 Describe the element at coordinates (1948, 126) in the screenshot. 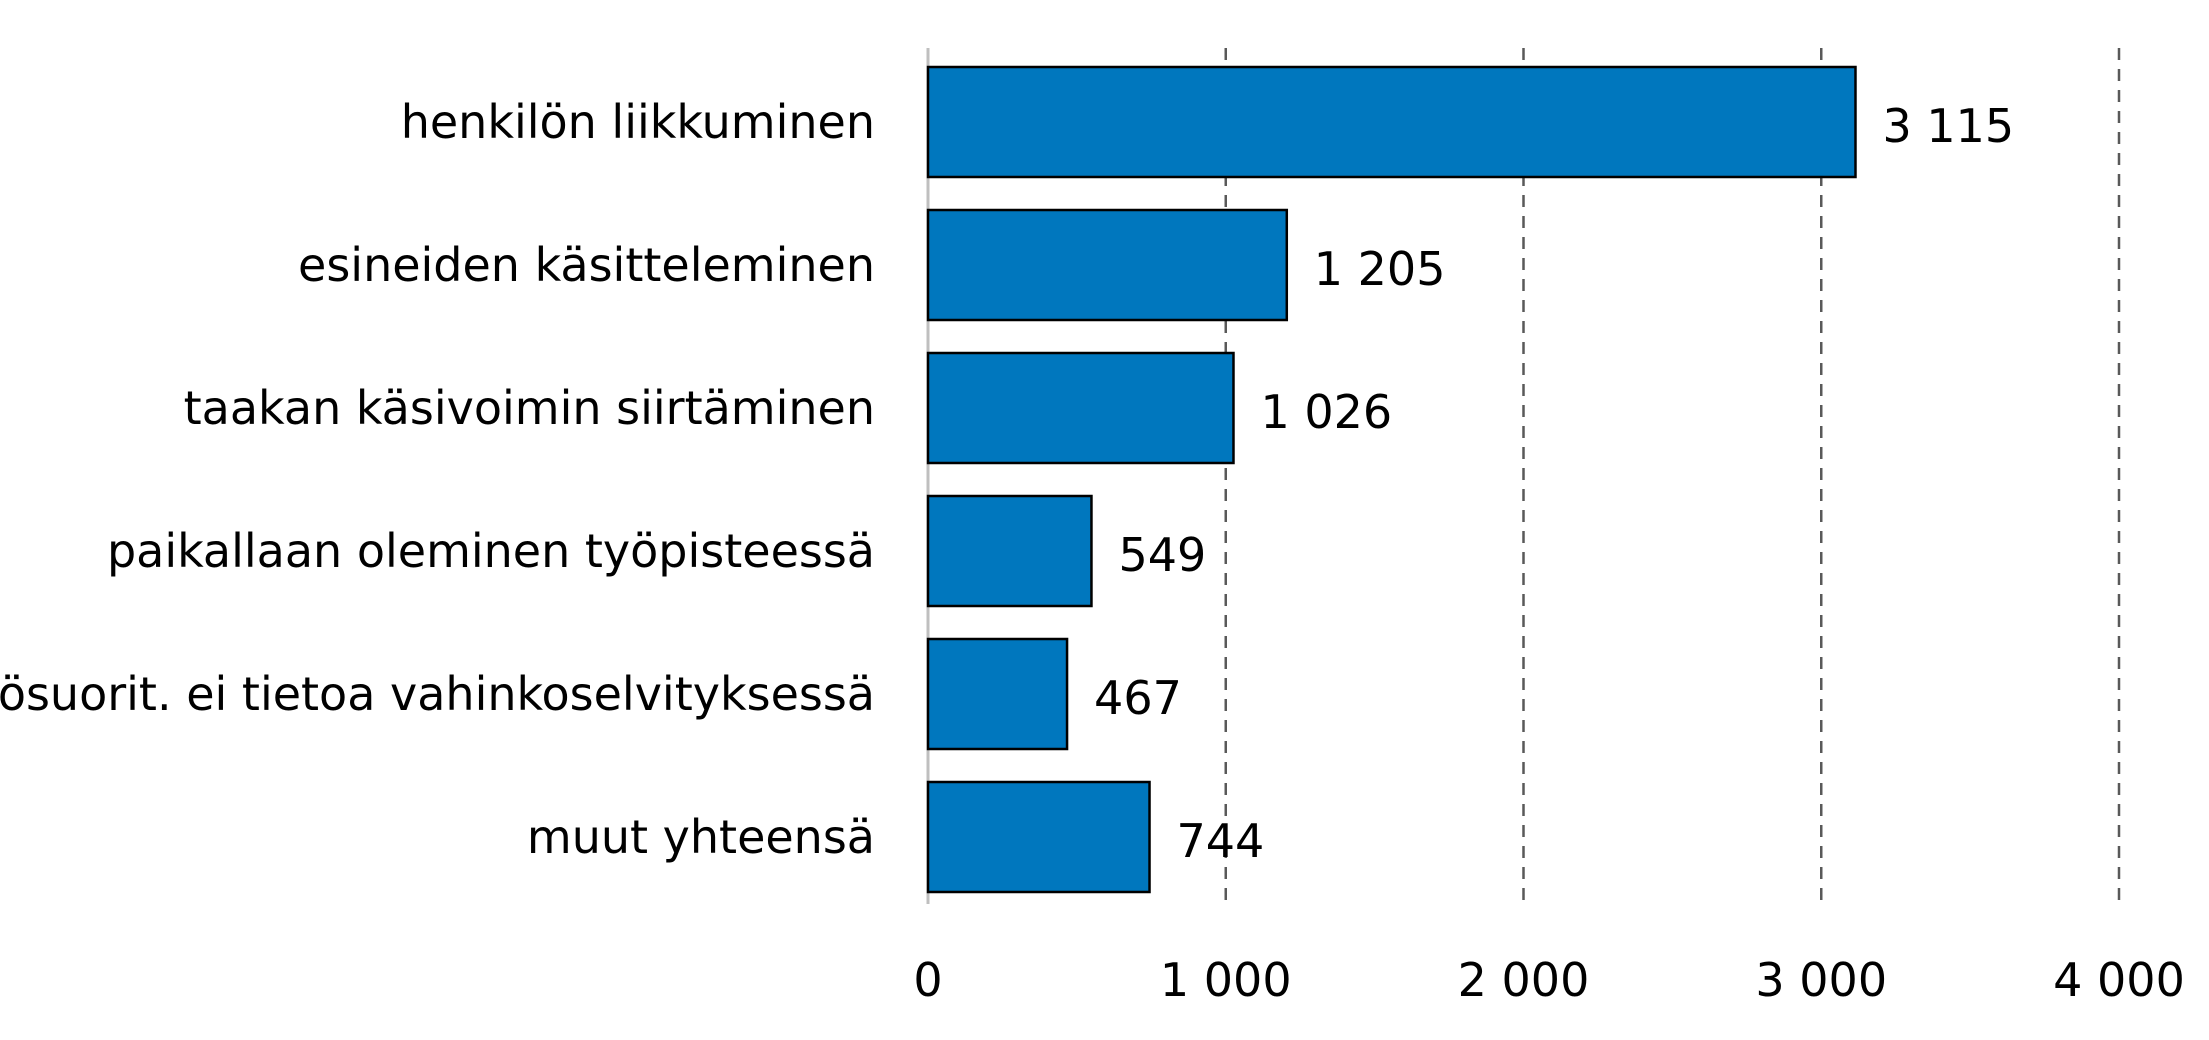

I see `value-label-0: 3 115` at that location.